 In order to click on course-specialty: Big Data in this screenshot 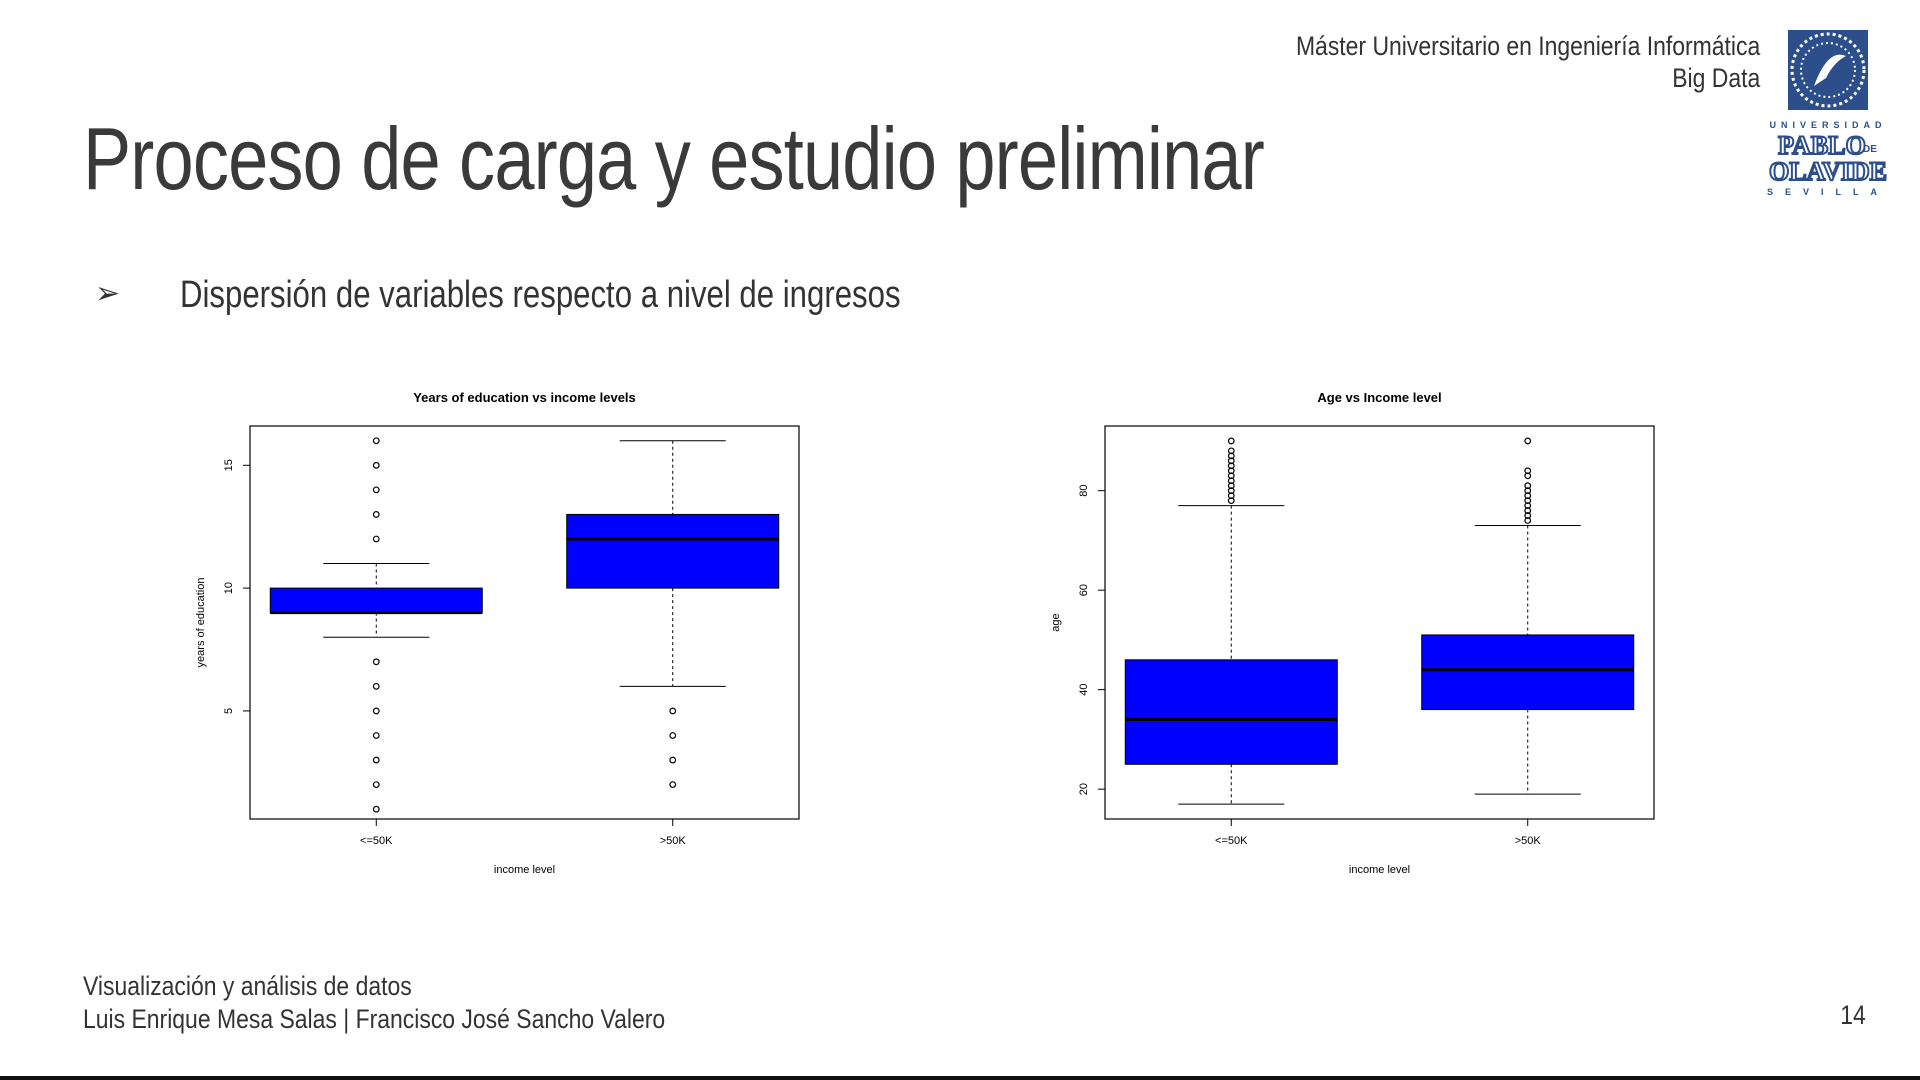, I will do `click(1715, 78)`.